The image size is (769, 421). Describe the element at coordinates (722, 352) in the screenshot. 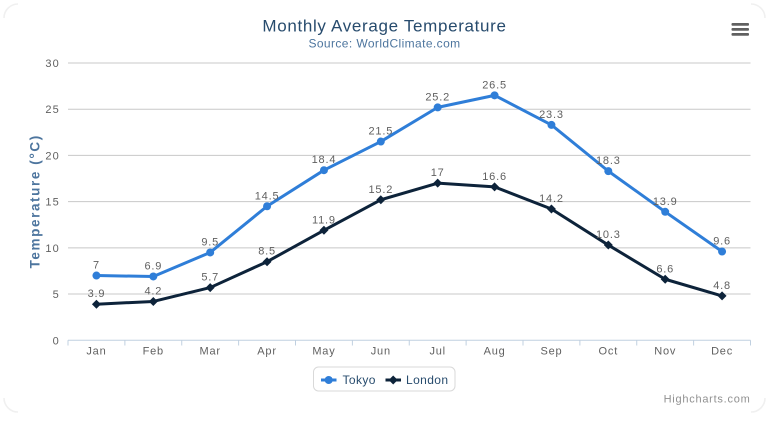

I see `svg-text: Dec` at that location.